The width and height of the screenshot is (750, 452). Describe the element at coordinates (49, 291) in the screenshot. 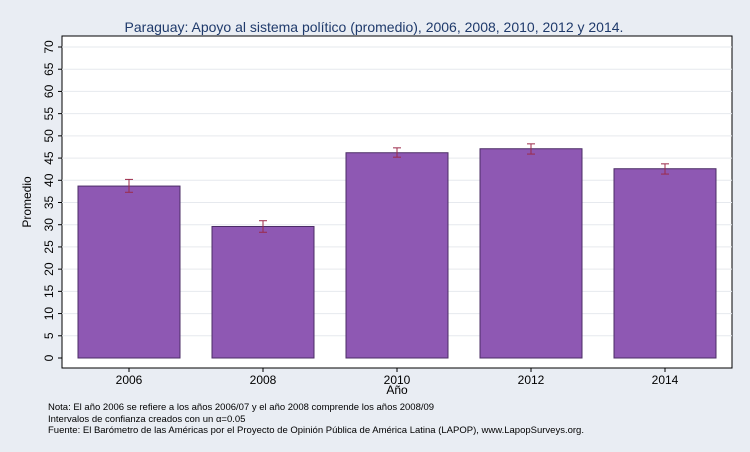

I see `y-tick-label: 15` at that location.